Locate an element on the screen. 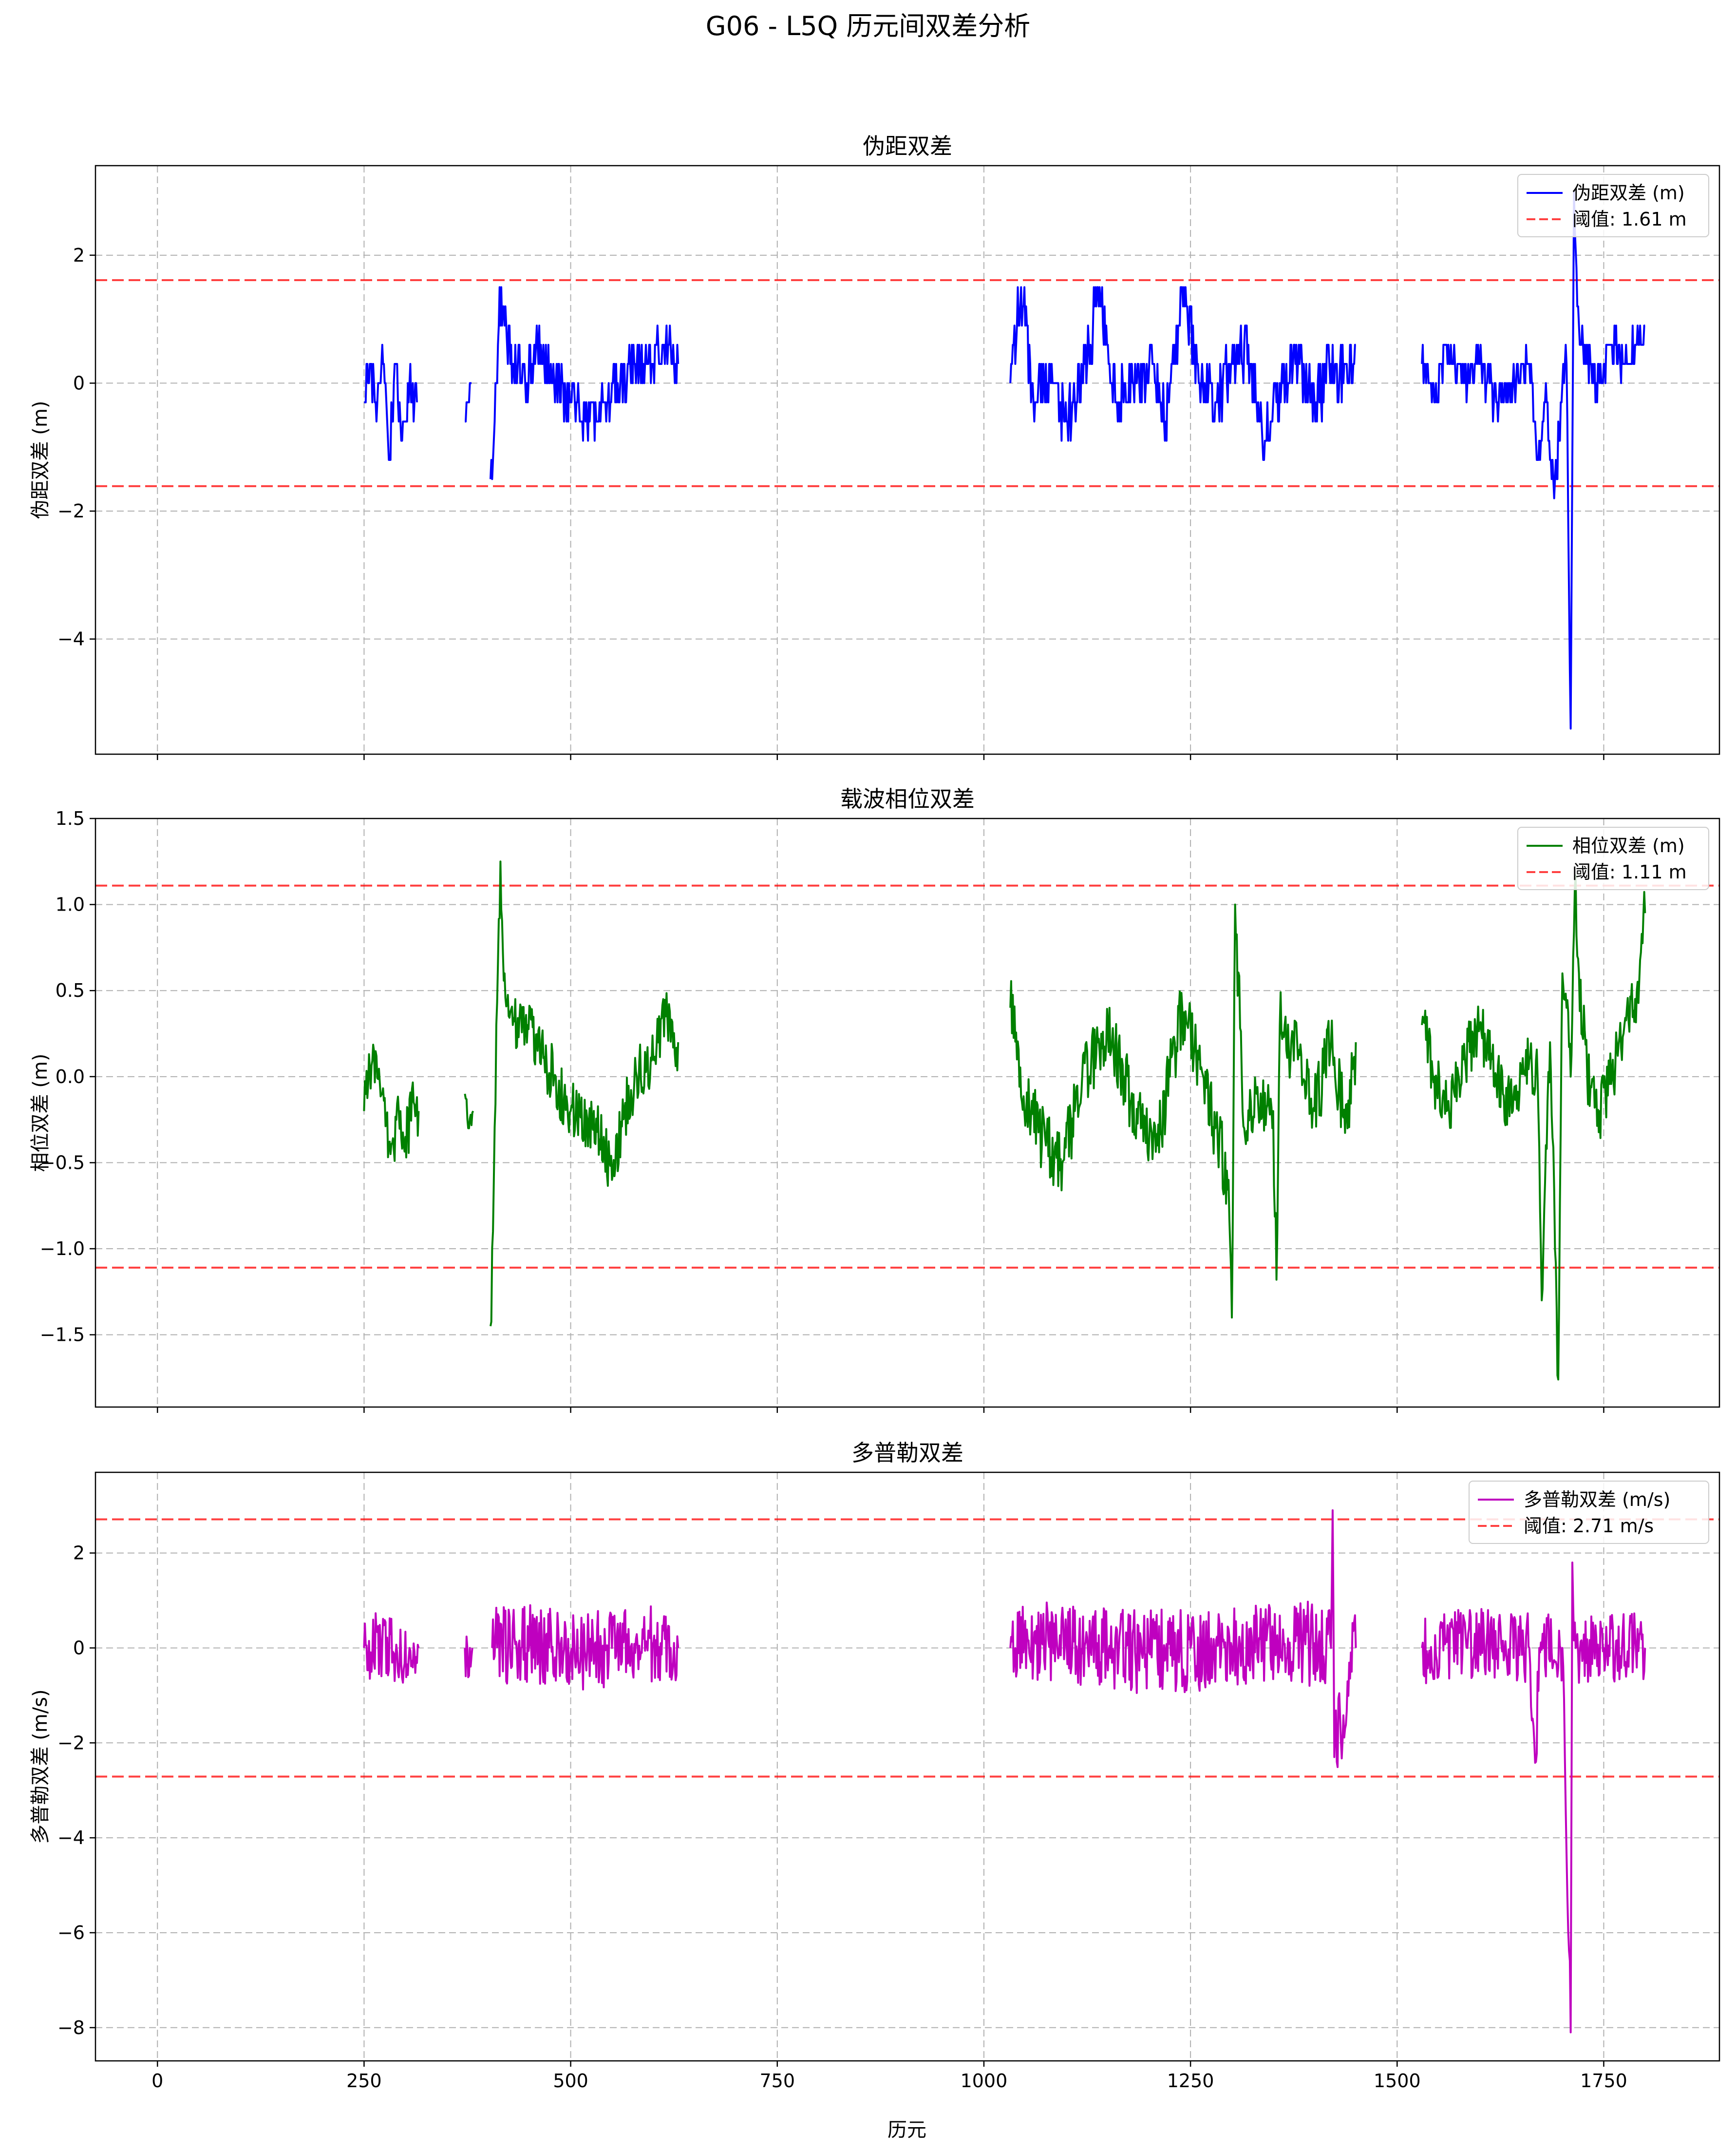  y-tick-label: 1.5 is located at coordinates (70, 818).